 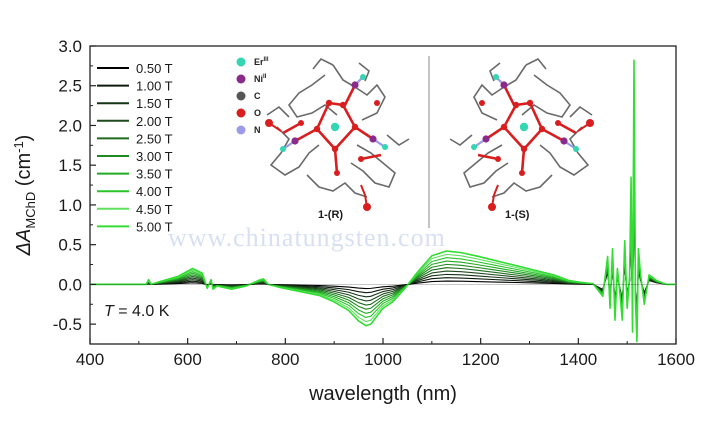 I want to click on atom-legend-er: ErIII, so click(x=252, y=62).